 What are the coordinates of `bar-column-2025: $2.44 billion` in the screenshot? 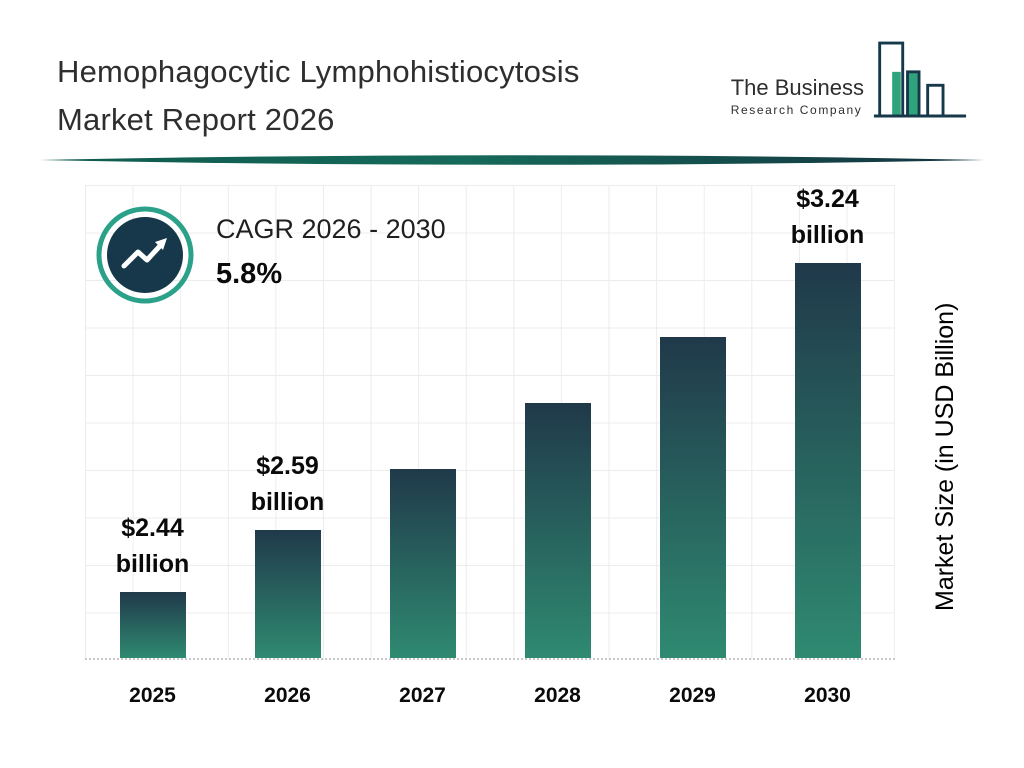 It's located at (152, 421).